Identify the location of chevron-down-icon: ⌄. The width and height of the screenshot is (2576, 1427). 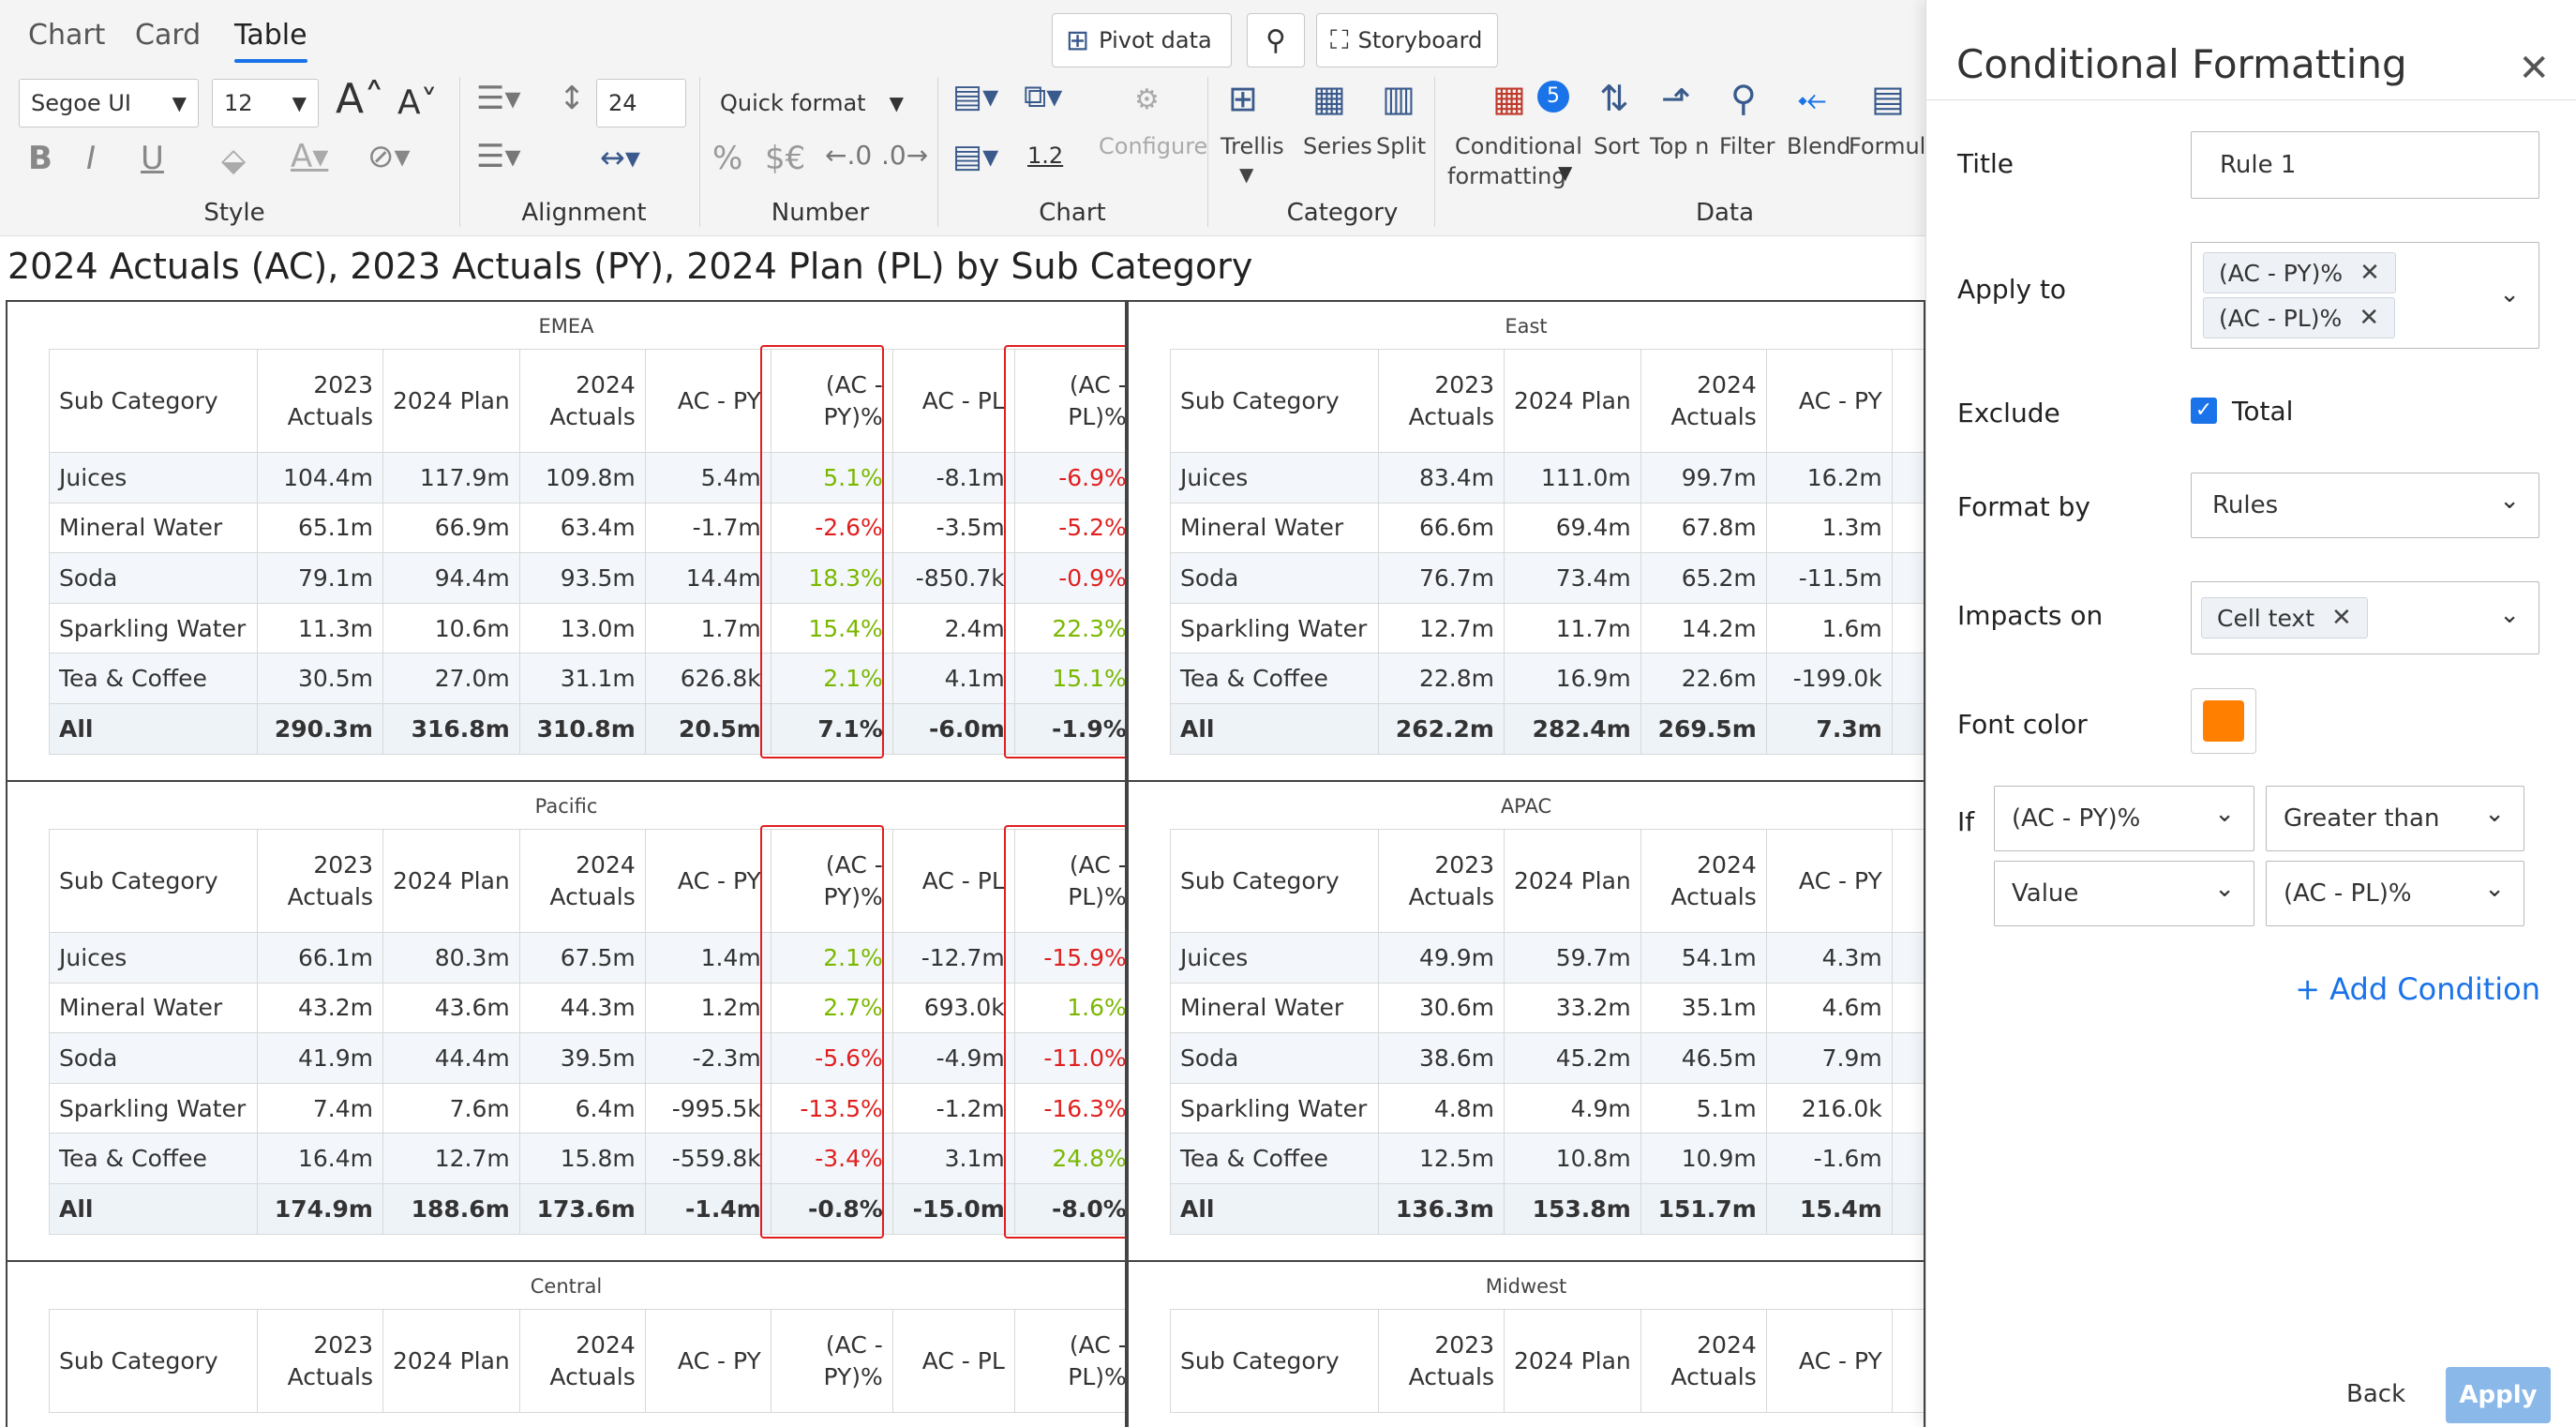
(2510, 294).